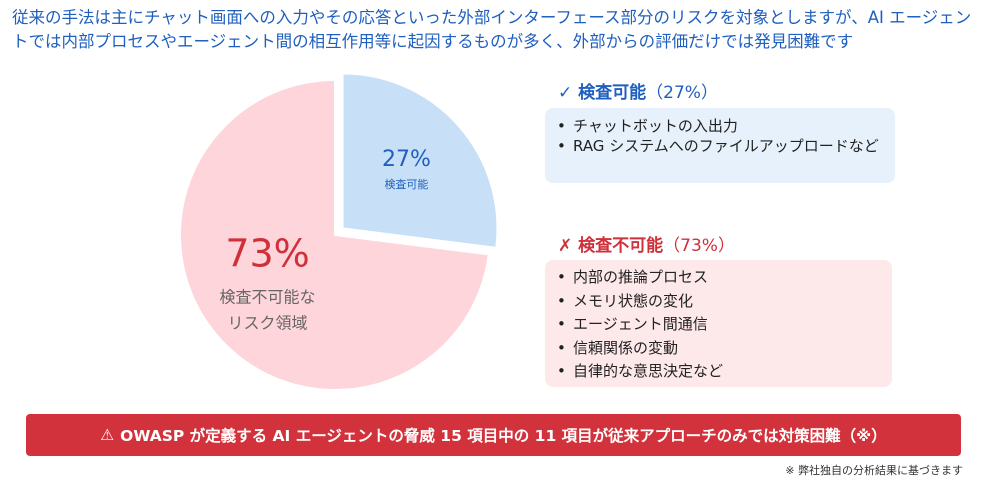  What do you see at coordinates (621, 246) in the screenshot?
I see `uninspectable-title: 検査不可能` at bounding box center [621, 246].